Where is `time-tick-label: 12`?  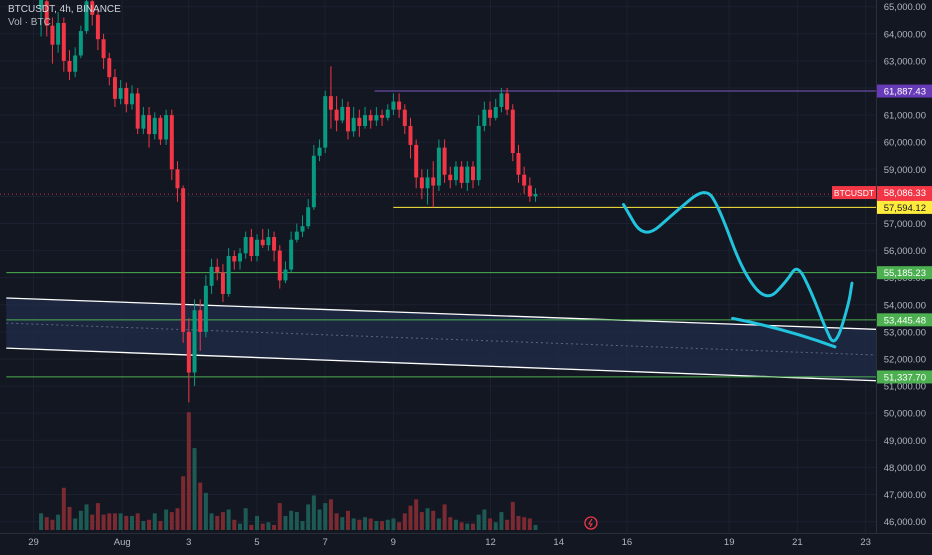
time-tick-label: 12 is located at coordinates (490, 542).